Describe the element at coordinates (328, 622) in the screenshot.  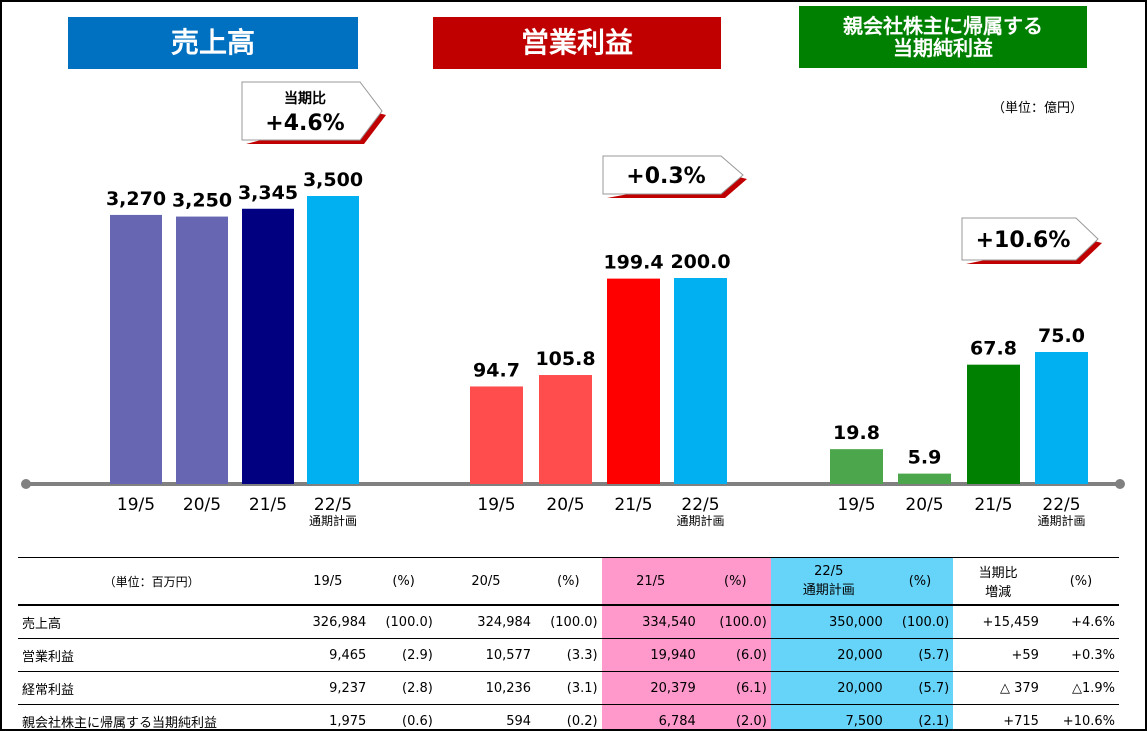
I see `table-cell: 326,984` at that location.